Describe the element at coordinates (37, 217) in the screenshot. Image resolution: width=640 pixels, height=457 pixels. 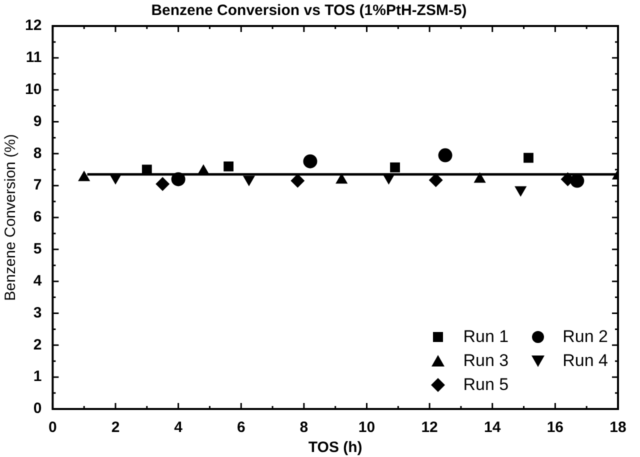
I see `y-tick-label: 6` at that location.